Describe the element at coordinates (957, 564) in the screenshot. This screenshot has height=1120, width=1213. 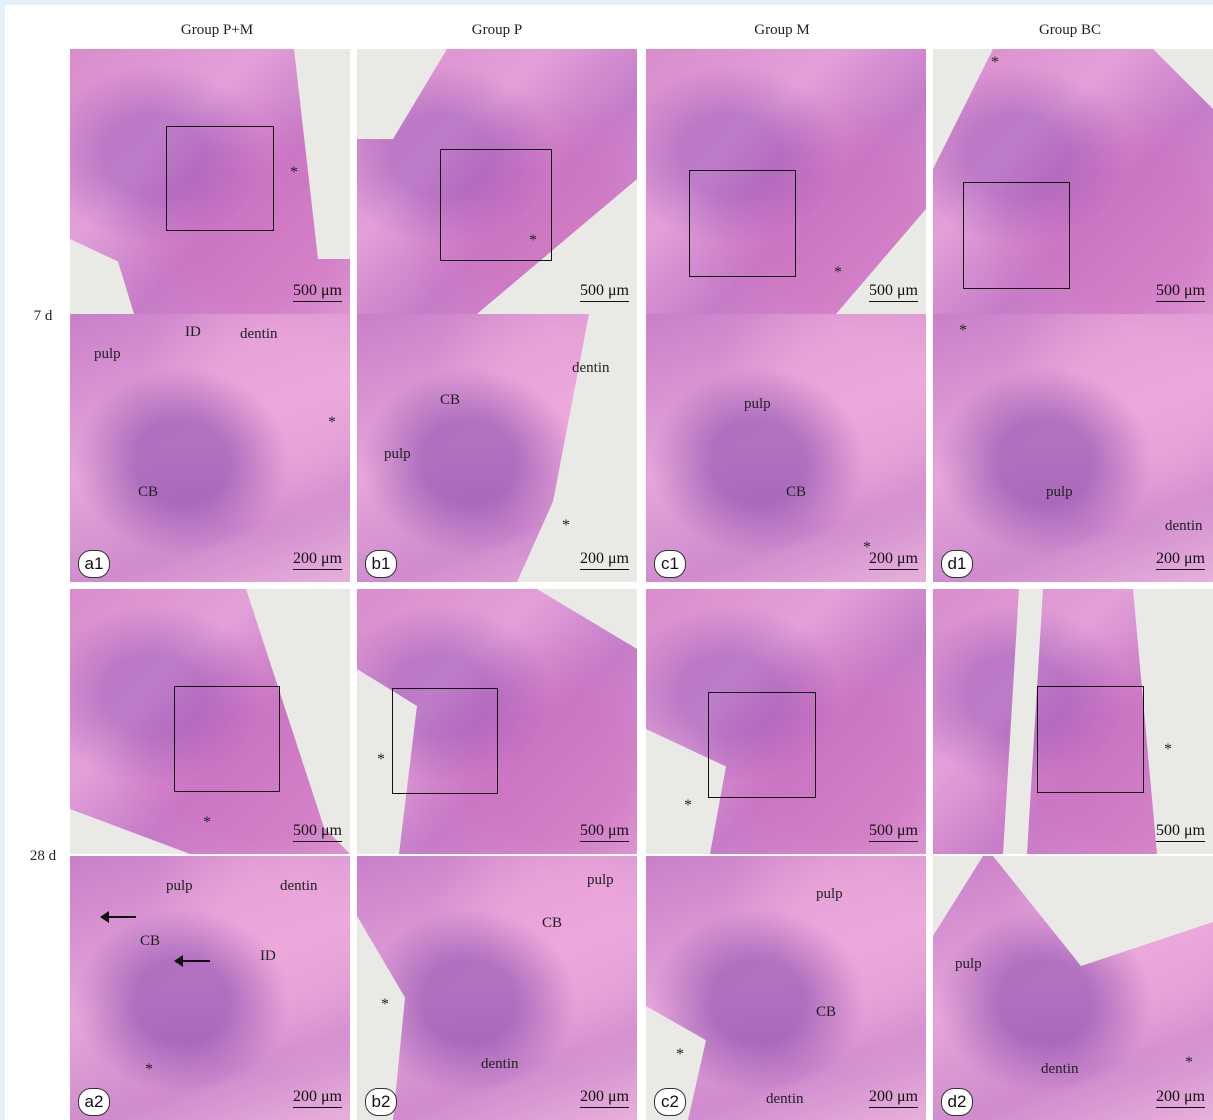
I see `panel-label-d1: d1` at that location.